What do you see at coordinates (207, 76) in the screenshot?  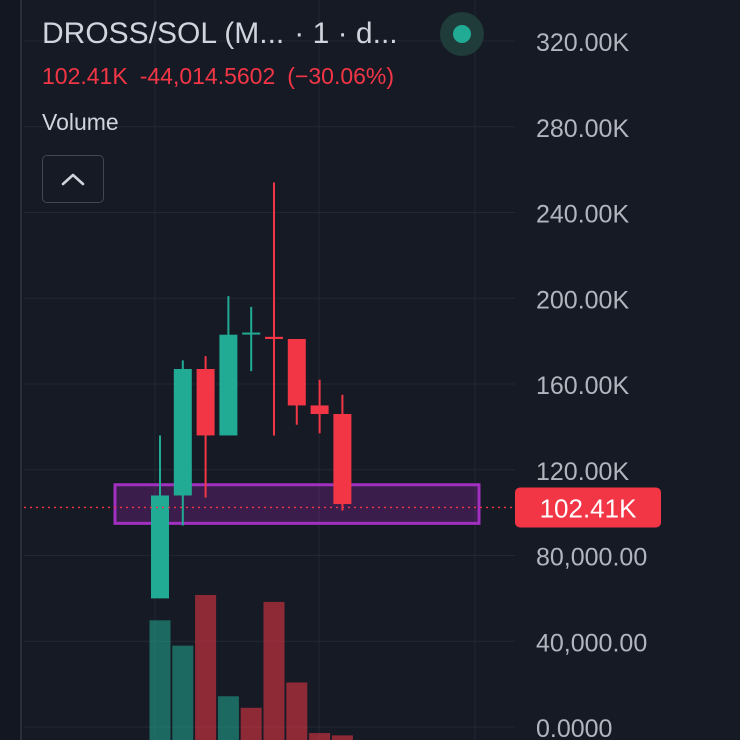 I see `change-value: -44,014.5602` at bounding box center [207, 76].